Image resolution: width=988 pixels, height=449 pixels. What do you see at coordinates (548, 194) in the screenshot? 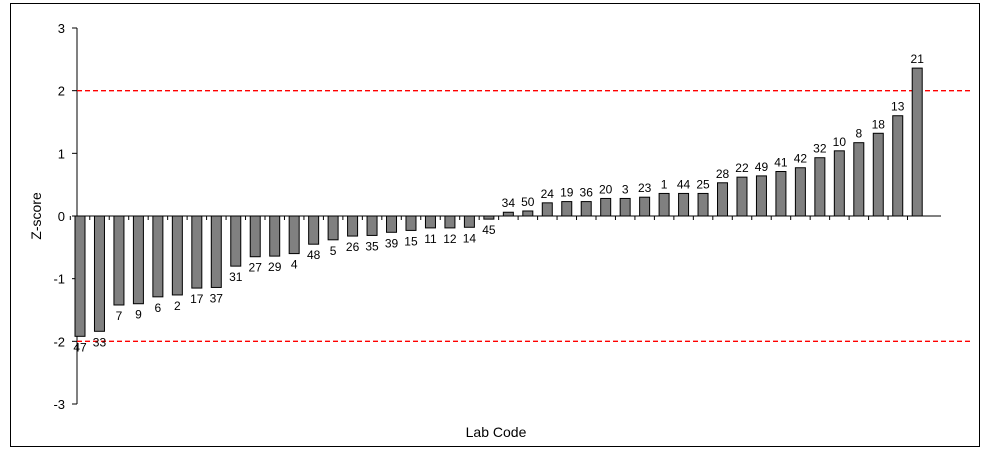
I see `bar-label: 24` at bounding box center [548, 194].